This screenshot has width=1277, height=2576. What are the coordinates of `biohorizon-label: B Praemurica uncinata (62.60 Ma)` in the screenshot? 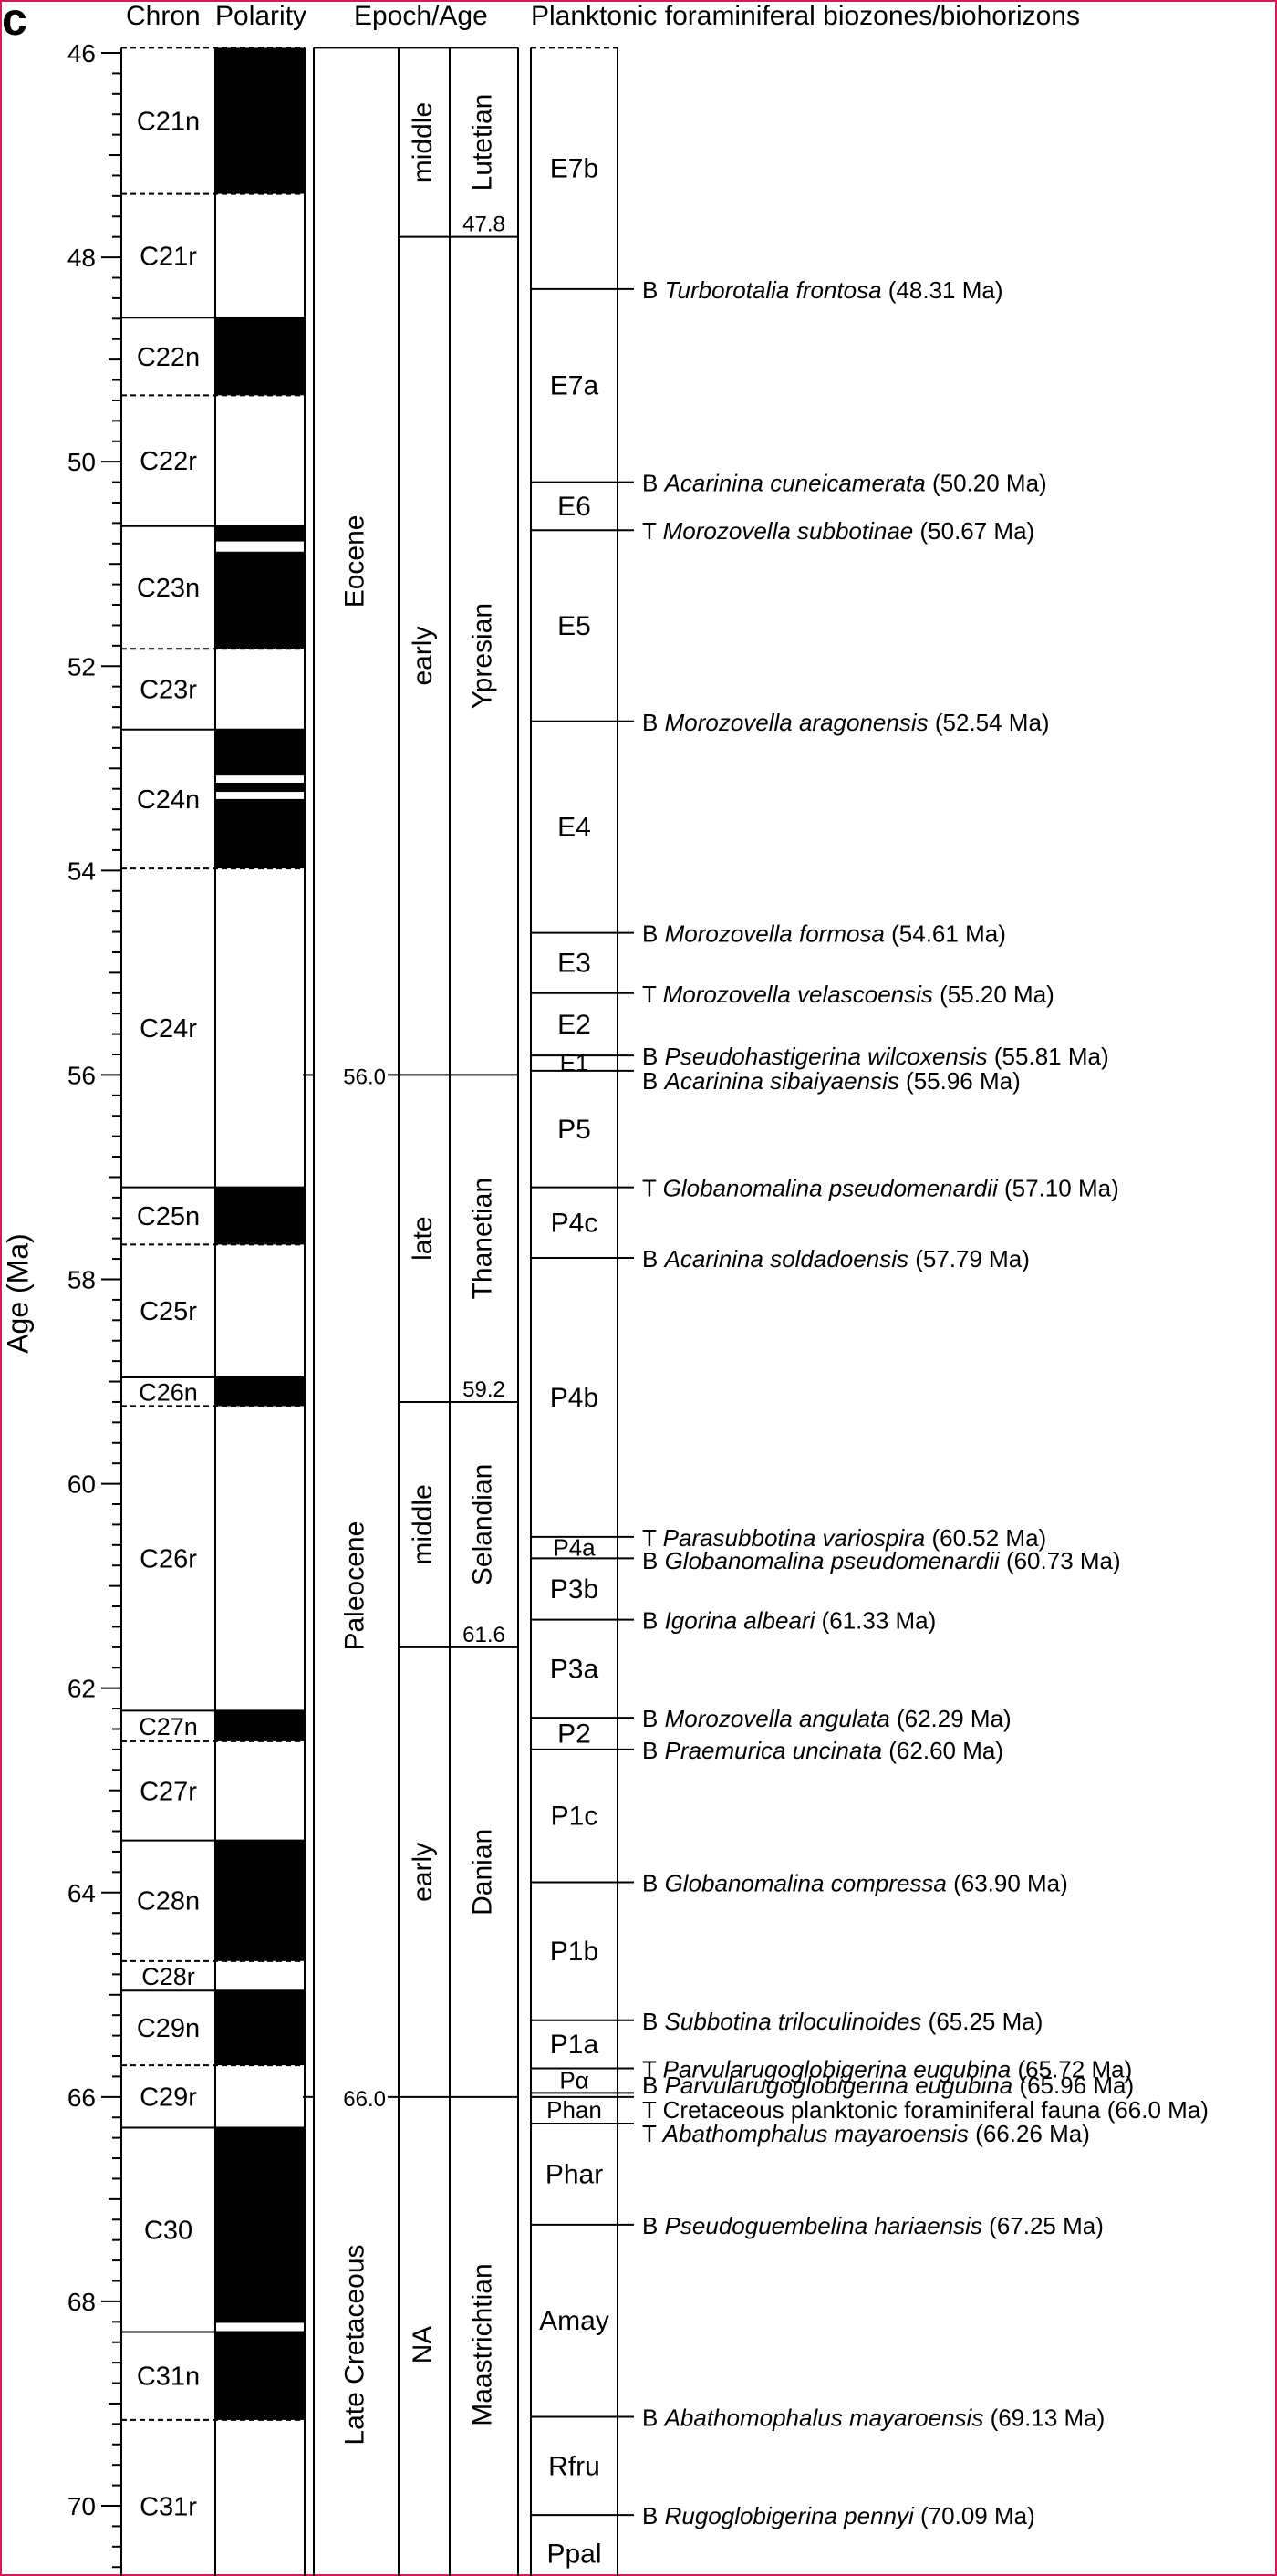 It's located at (822, 1750).